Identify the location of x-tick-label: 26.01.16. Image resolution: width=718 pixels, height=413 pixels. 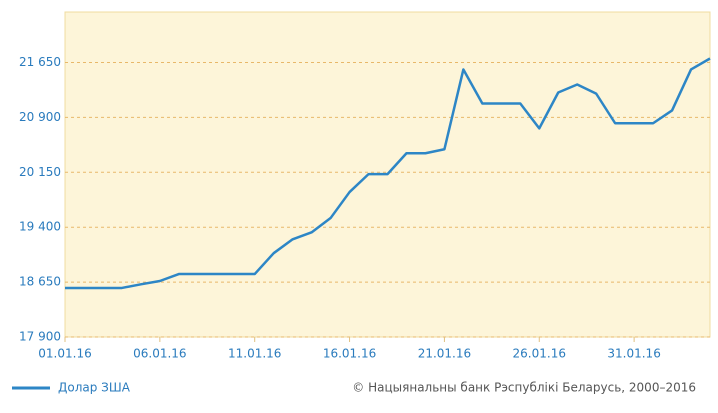
(539, 354).